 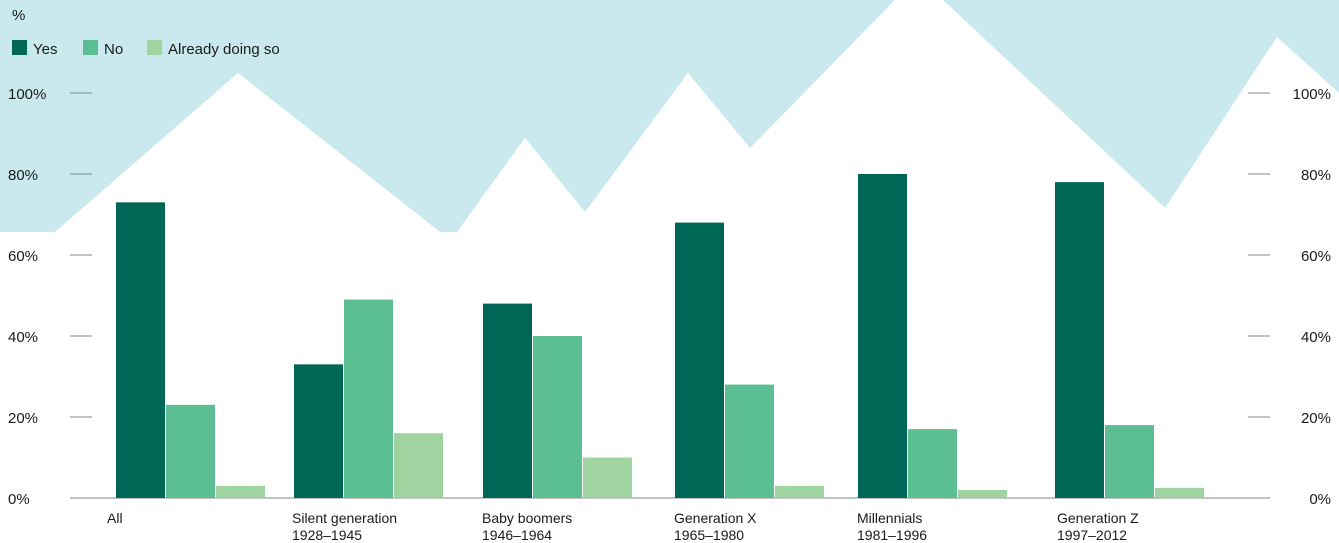 What do you see at coordinates (146, 49) in the screenshot?
I see `legend: Yes No Already doing so` at bounding box center [146, 49].